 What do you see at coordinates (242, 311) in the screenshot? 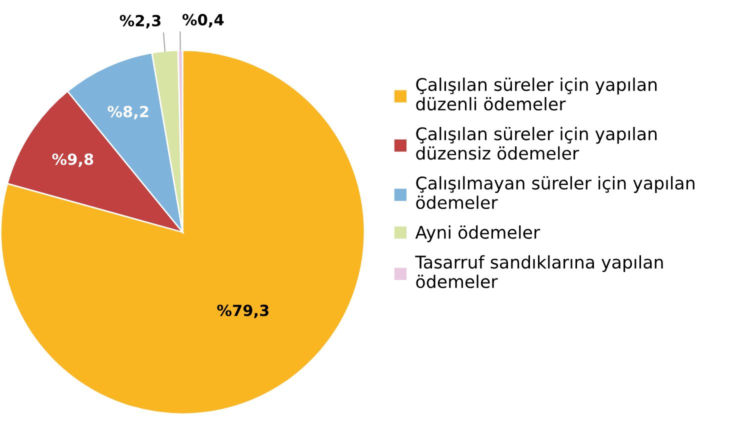
I see `data-label: %79,3` at bounding box center [242, 311].